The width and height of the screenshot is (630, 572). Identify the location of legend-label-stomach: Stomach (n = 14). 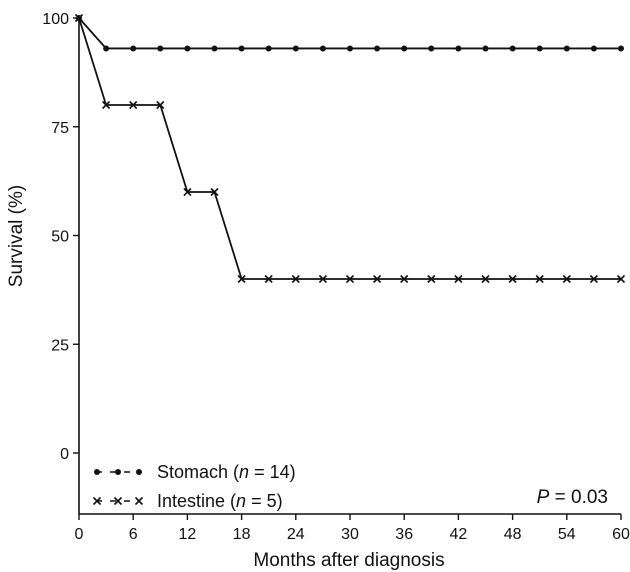
(226, 472).